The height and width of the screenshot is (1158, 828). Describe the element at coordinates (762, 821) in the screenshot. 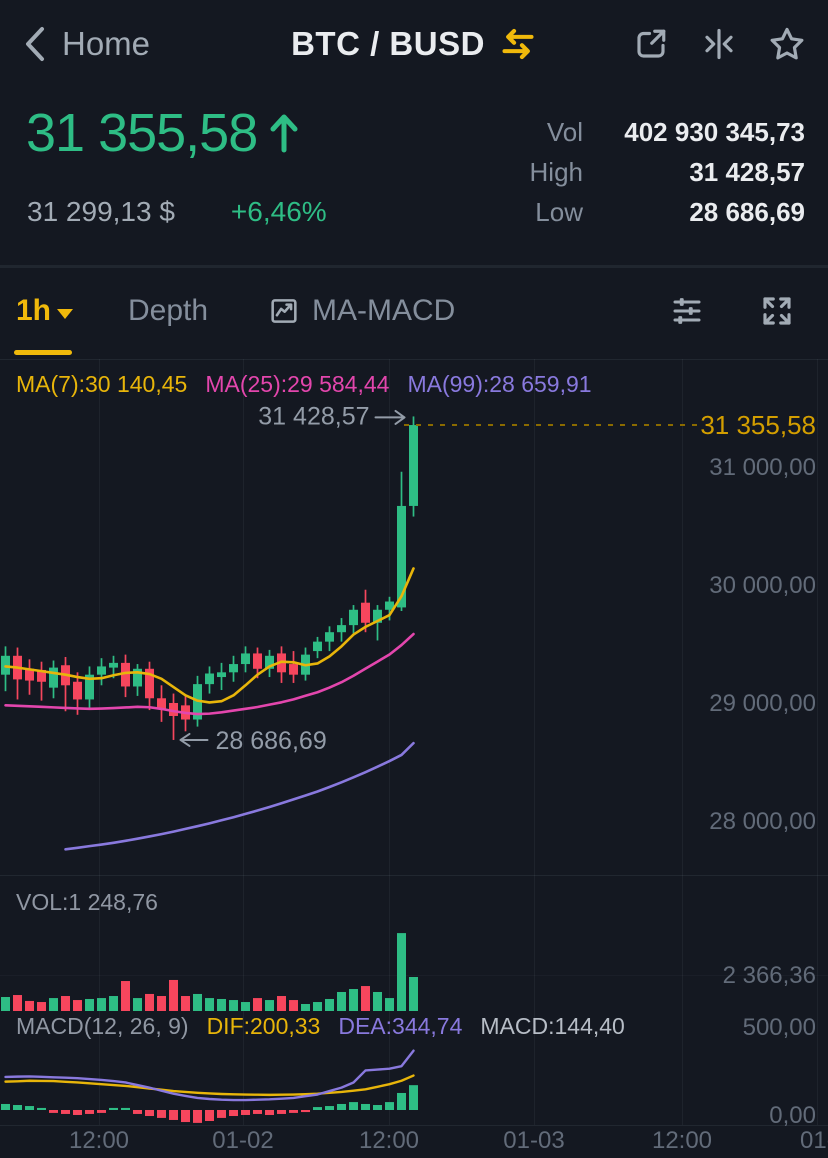

I see `svg-text: 28 000,00` at that location.